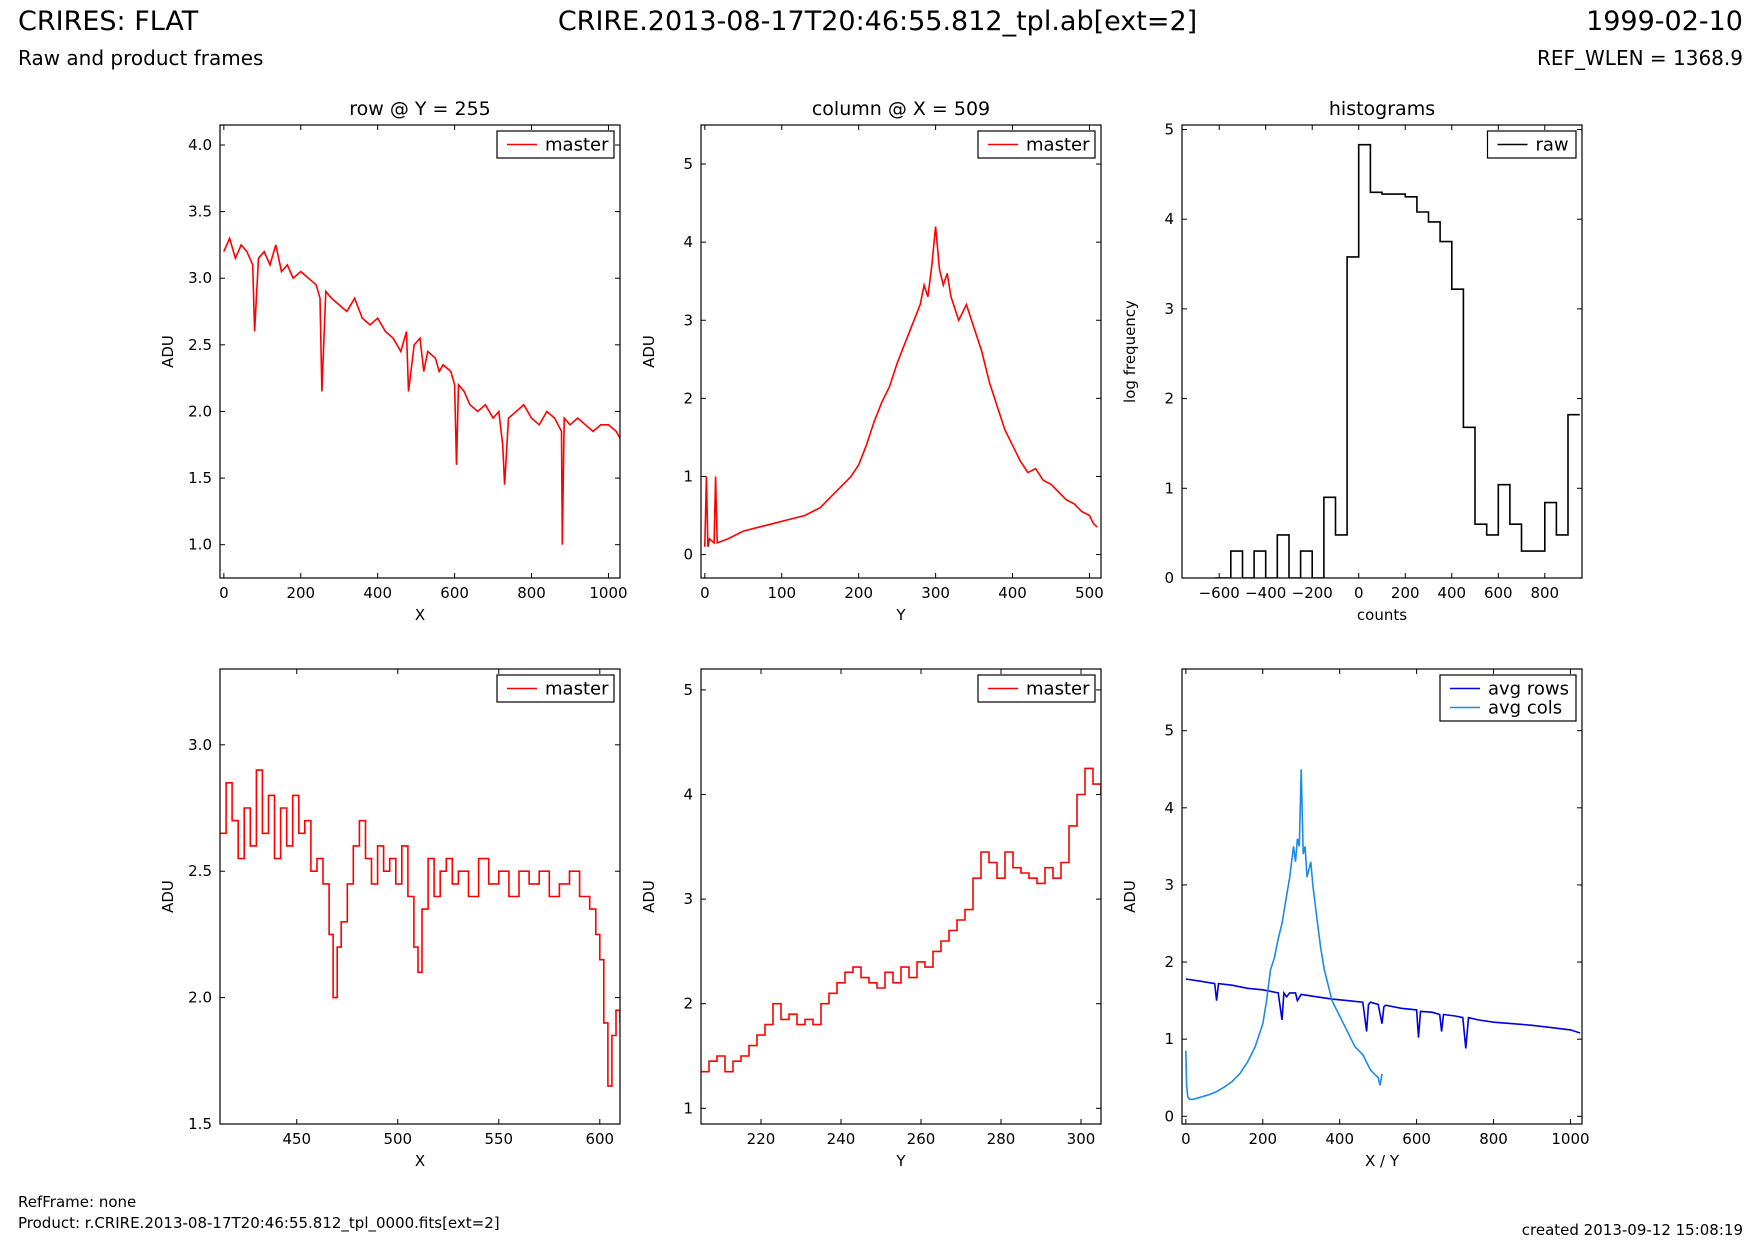 Image resolution: width=1755 pixels, height=1245 pixels. What do you see at coordinates (498, 1139) in the screenshot?
I see `x-tick-label: 550` at bounding box center [498, 1139].